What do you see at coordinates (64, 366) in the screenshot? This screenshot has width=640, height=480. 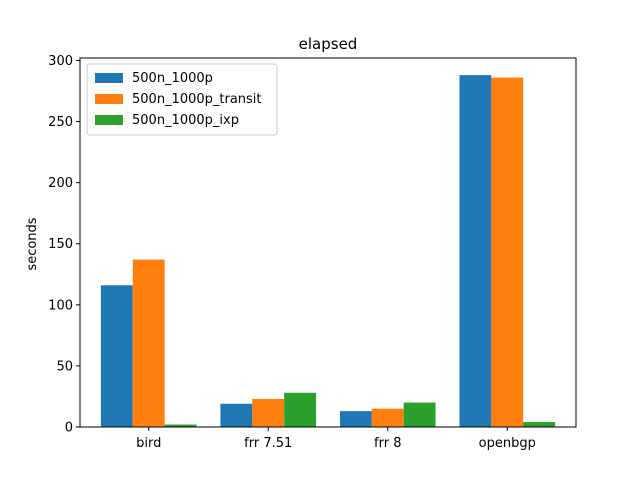 I see `y-tick-label: 50` at bounding box center [64, 366].